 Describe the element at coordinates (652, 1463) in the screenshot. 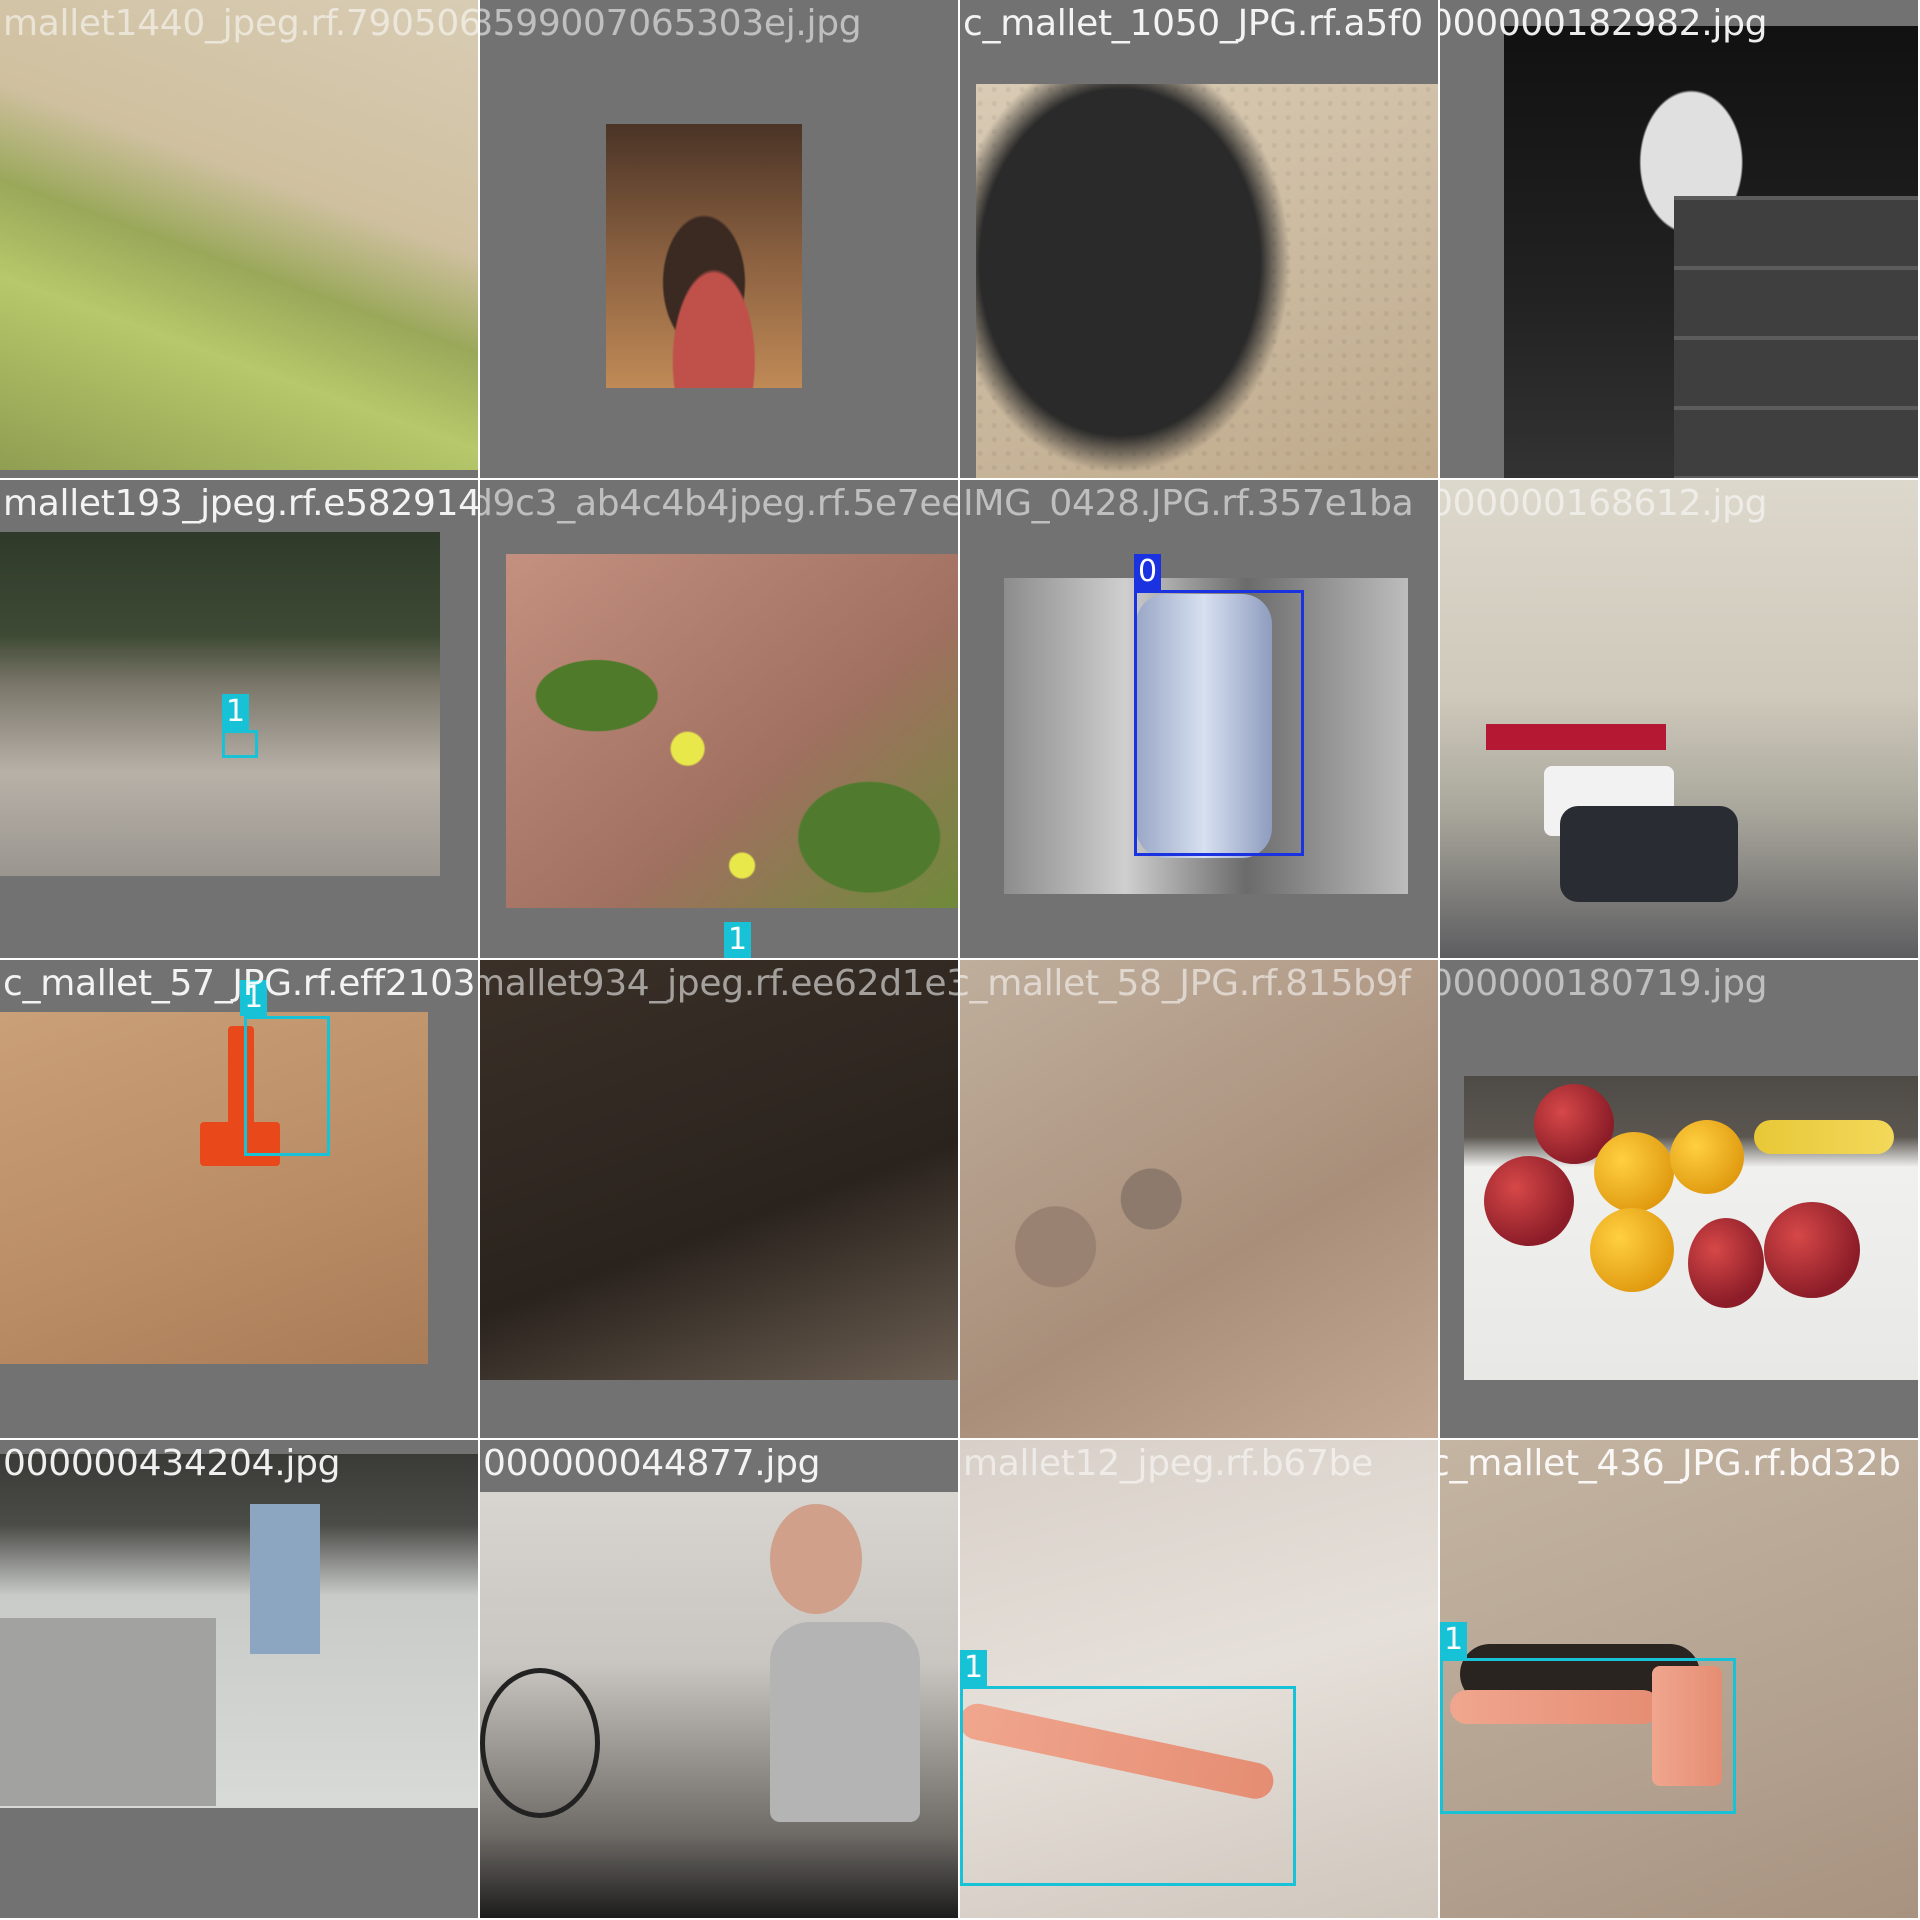

I see `filename-label: 000000044877.jpg` at that location.